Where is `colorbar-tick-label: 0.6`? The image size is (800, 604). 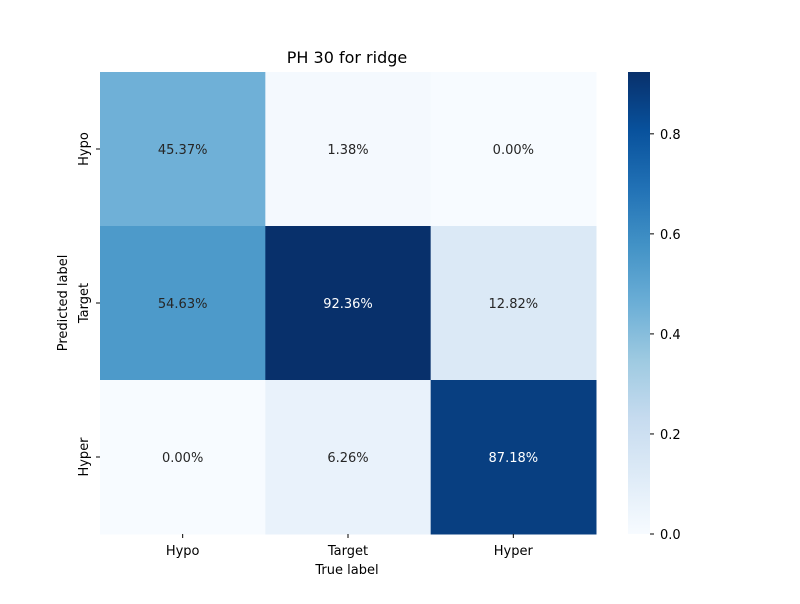 colorbar-tick-label: 0.6 is located at coordinates (670, 235).